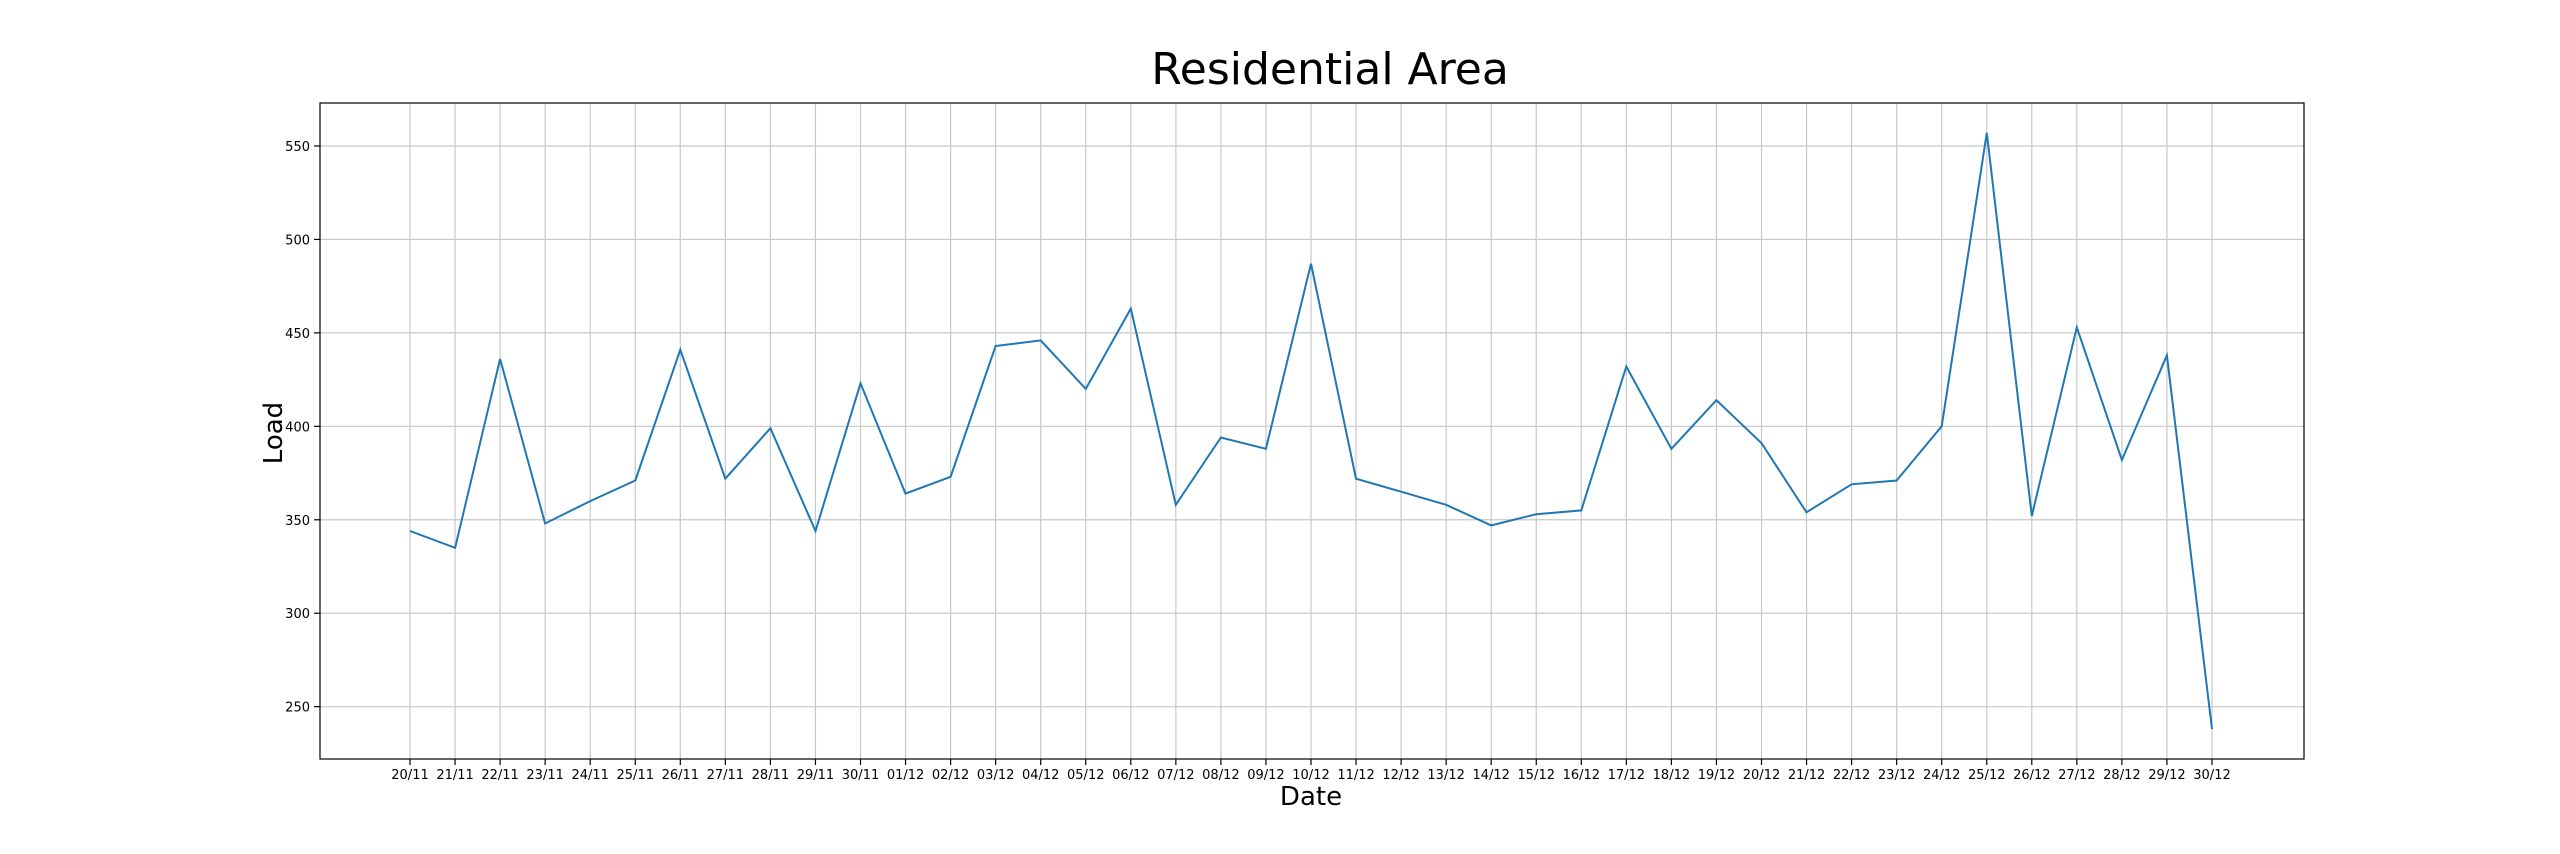 The height and width of the screenshot is (854, 2560). Describe the element at coordinates (1986, 775) in the screenshot. I see `x-tick-label: 25/12` at that location.